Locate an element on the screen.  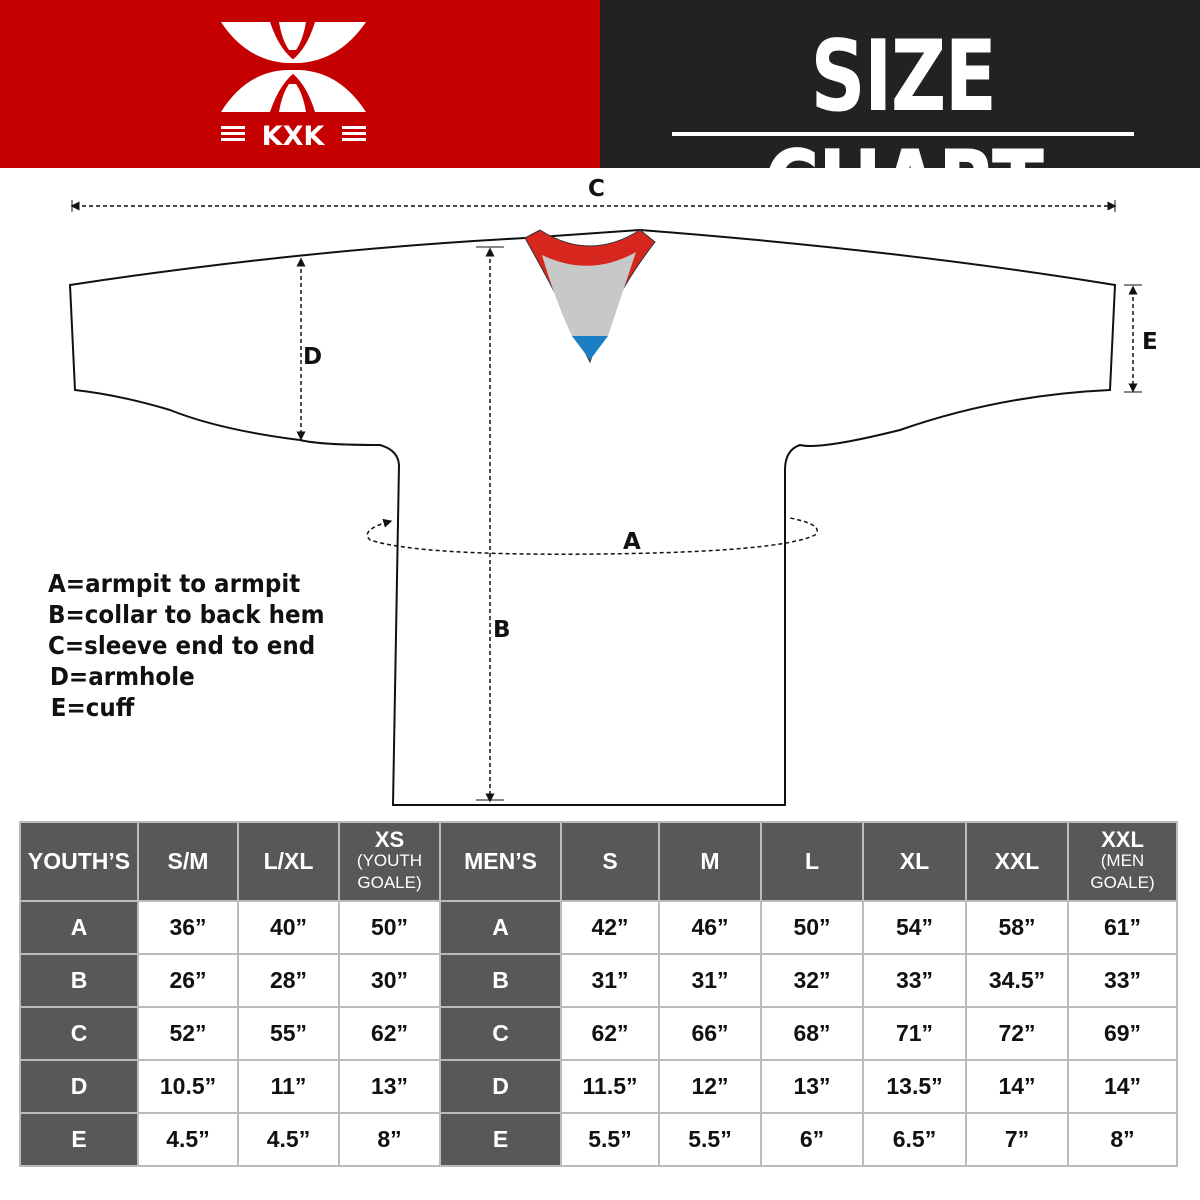
men-value: 61” is located at coordinates (1122, 927).